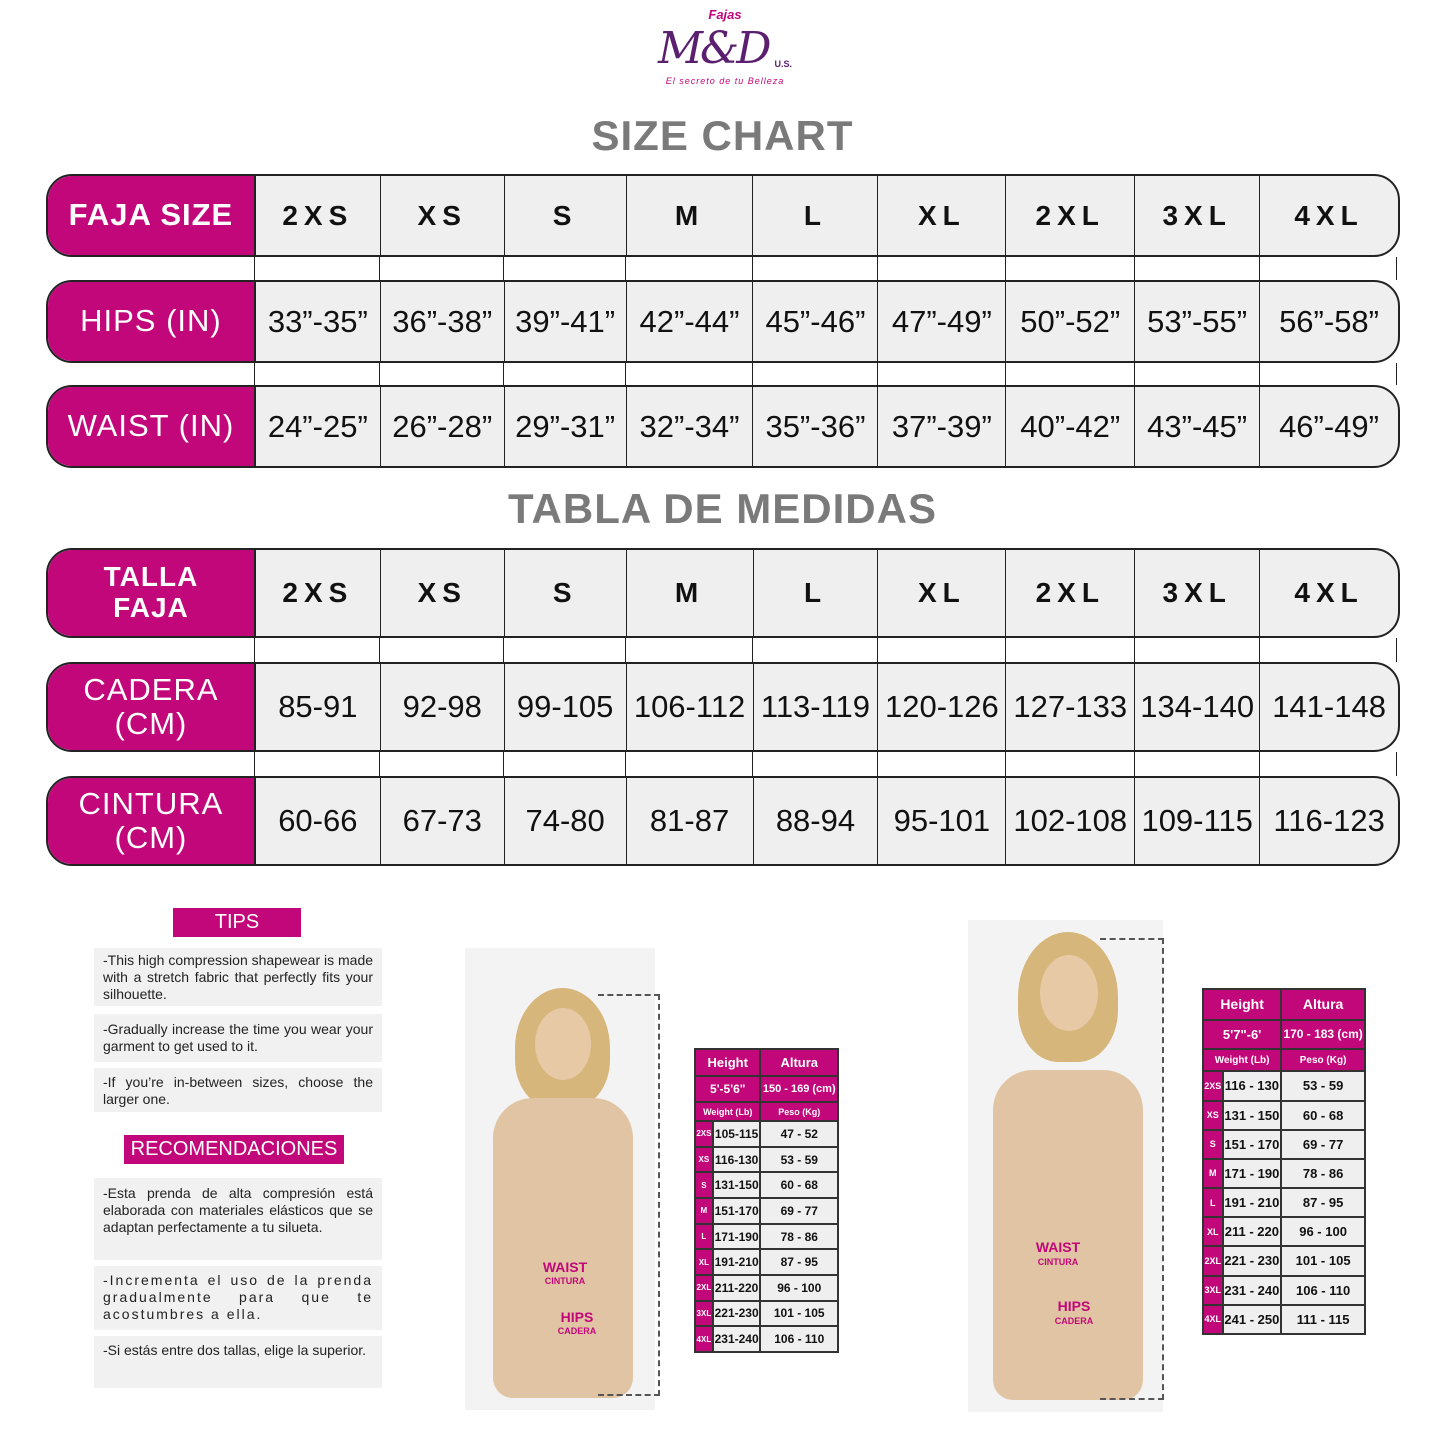  What do you see at coordinates (1329, 706) in the screenshot?
I see `table-cell: 141-148` at bounding box center [1329, 706].